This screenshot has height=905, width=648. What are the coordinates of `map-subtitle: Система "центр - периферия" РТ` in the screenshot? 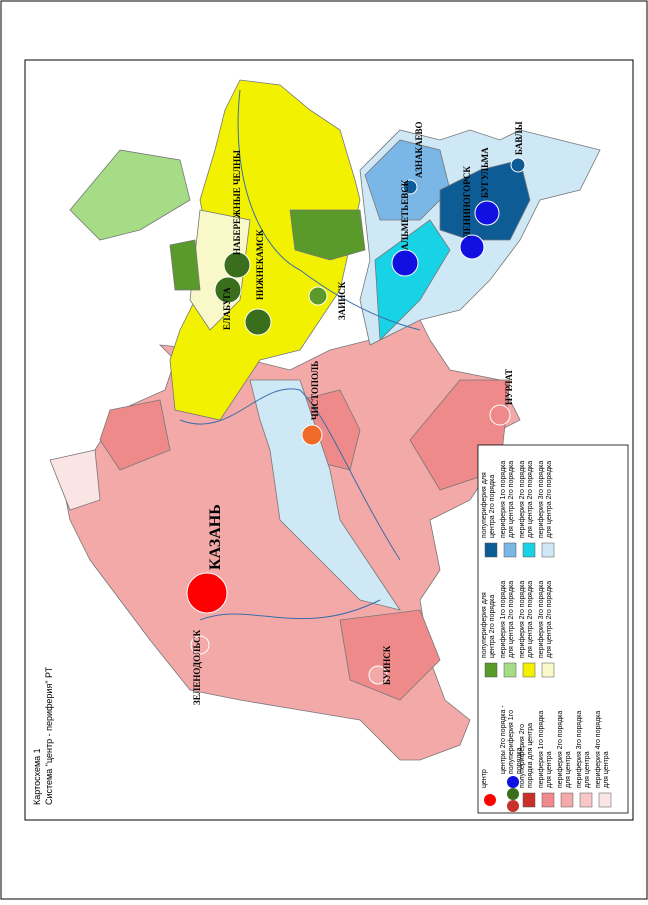 It's located at (49, 735).